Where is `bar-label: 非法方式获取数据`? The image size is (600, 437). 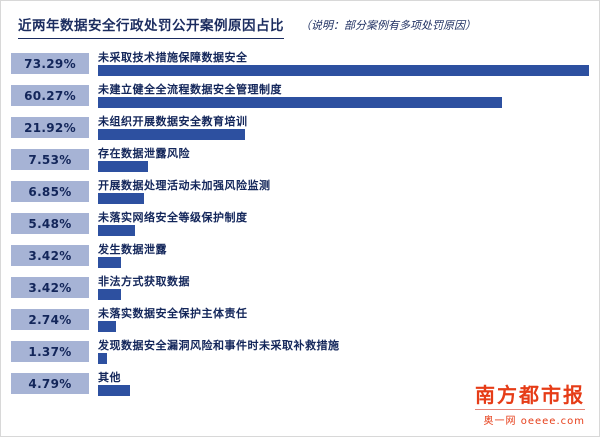
bar-label: 非法方式获取数据 is located at coordinates (144, 281).